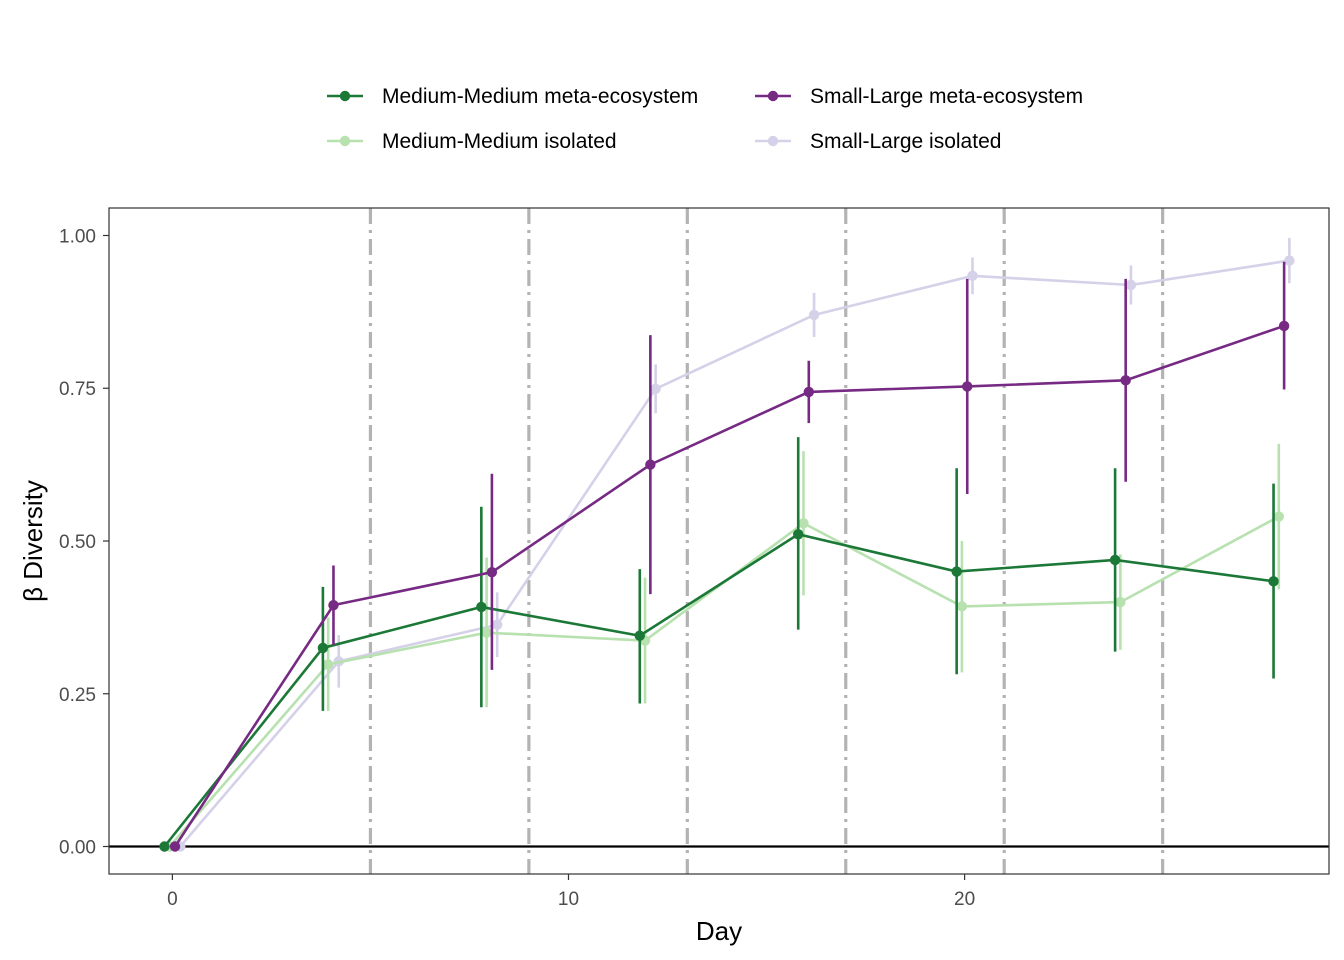  What do you see at coordinates (77, 236) in the screenshot?
I see `y-tick-label: 1.00` at bounding box center [77, 236].